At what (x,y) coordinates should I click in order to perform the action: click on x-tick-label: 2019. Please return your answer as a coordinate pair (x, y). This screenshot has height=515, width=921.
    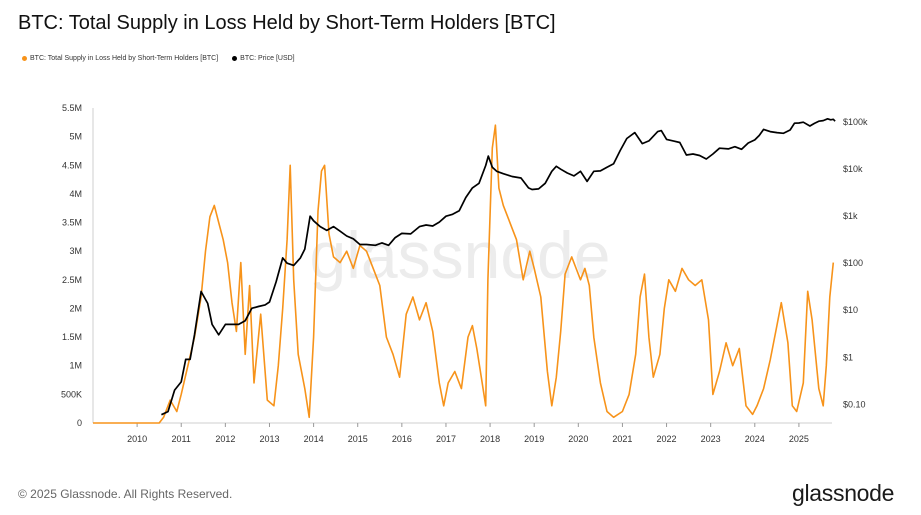
    Looking at the image, I should click on (534, 439).